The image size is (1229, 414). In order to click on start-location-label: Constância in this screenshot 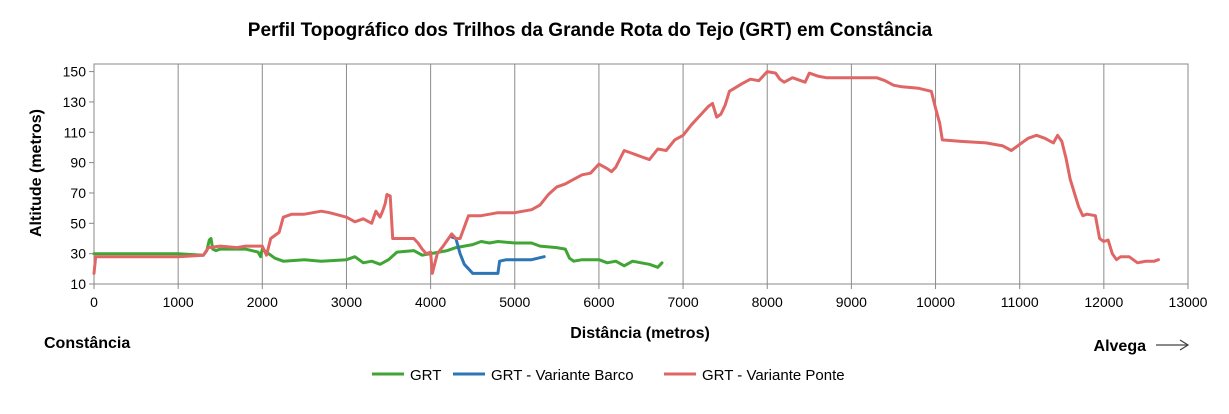, I will do `click(87, 343)`.